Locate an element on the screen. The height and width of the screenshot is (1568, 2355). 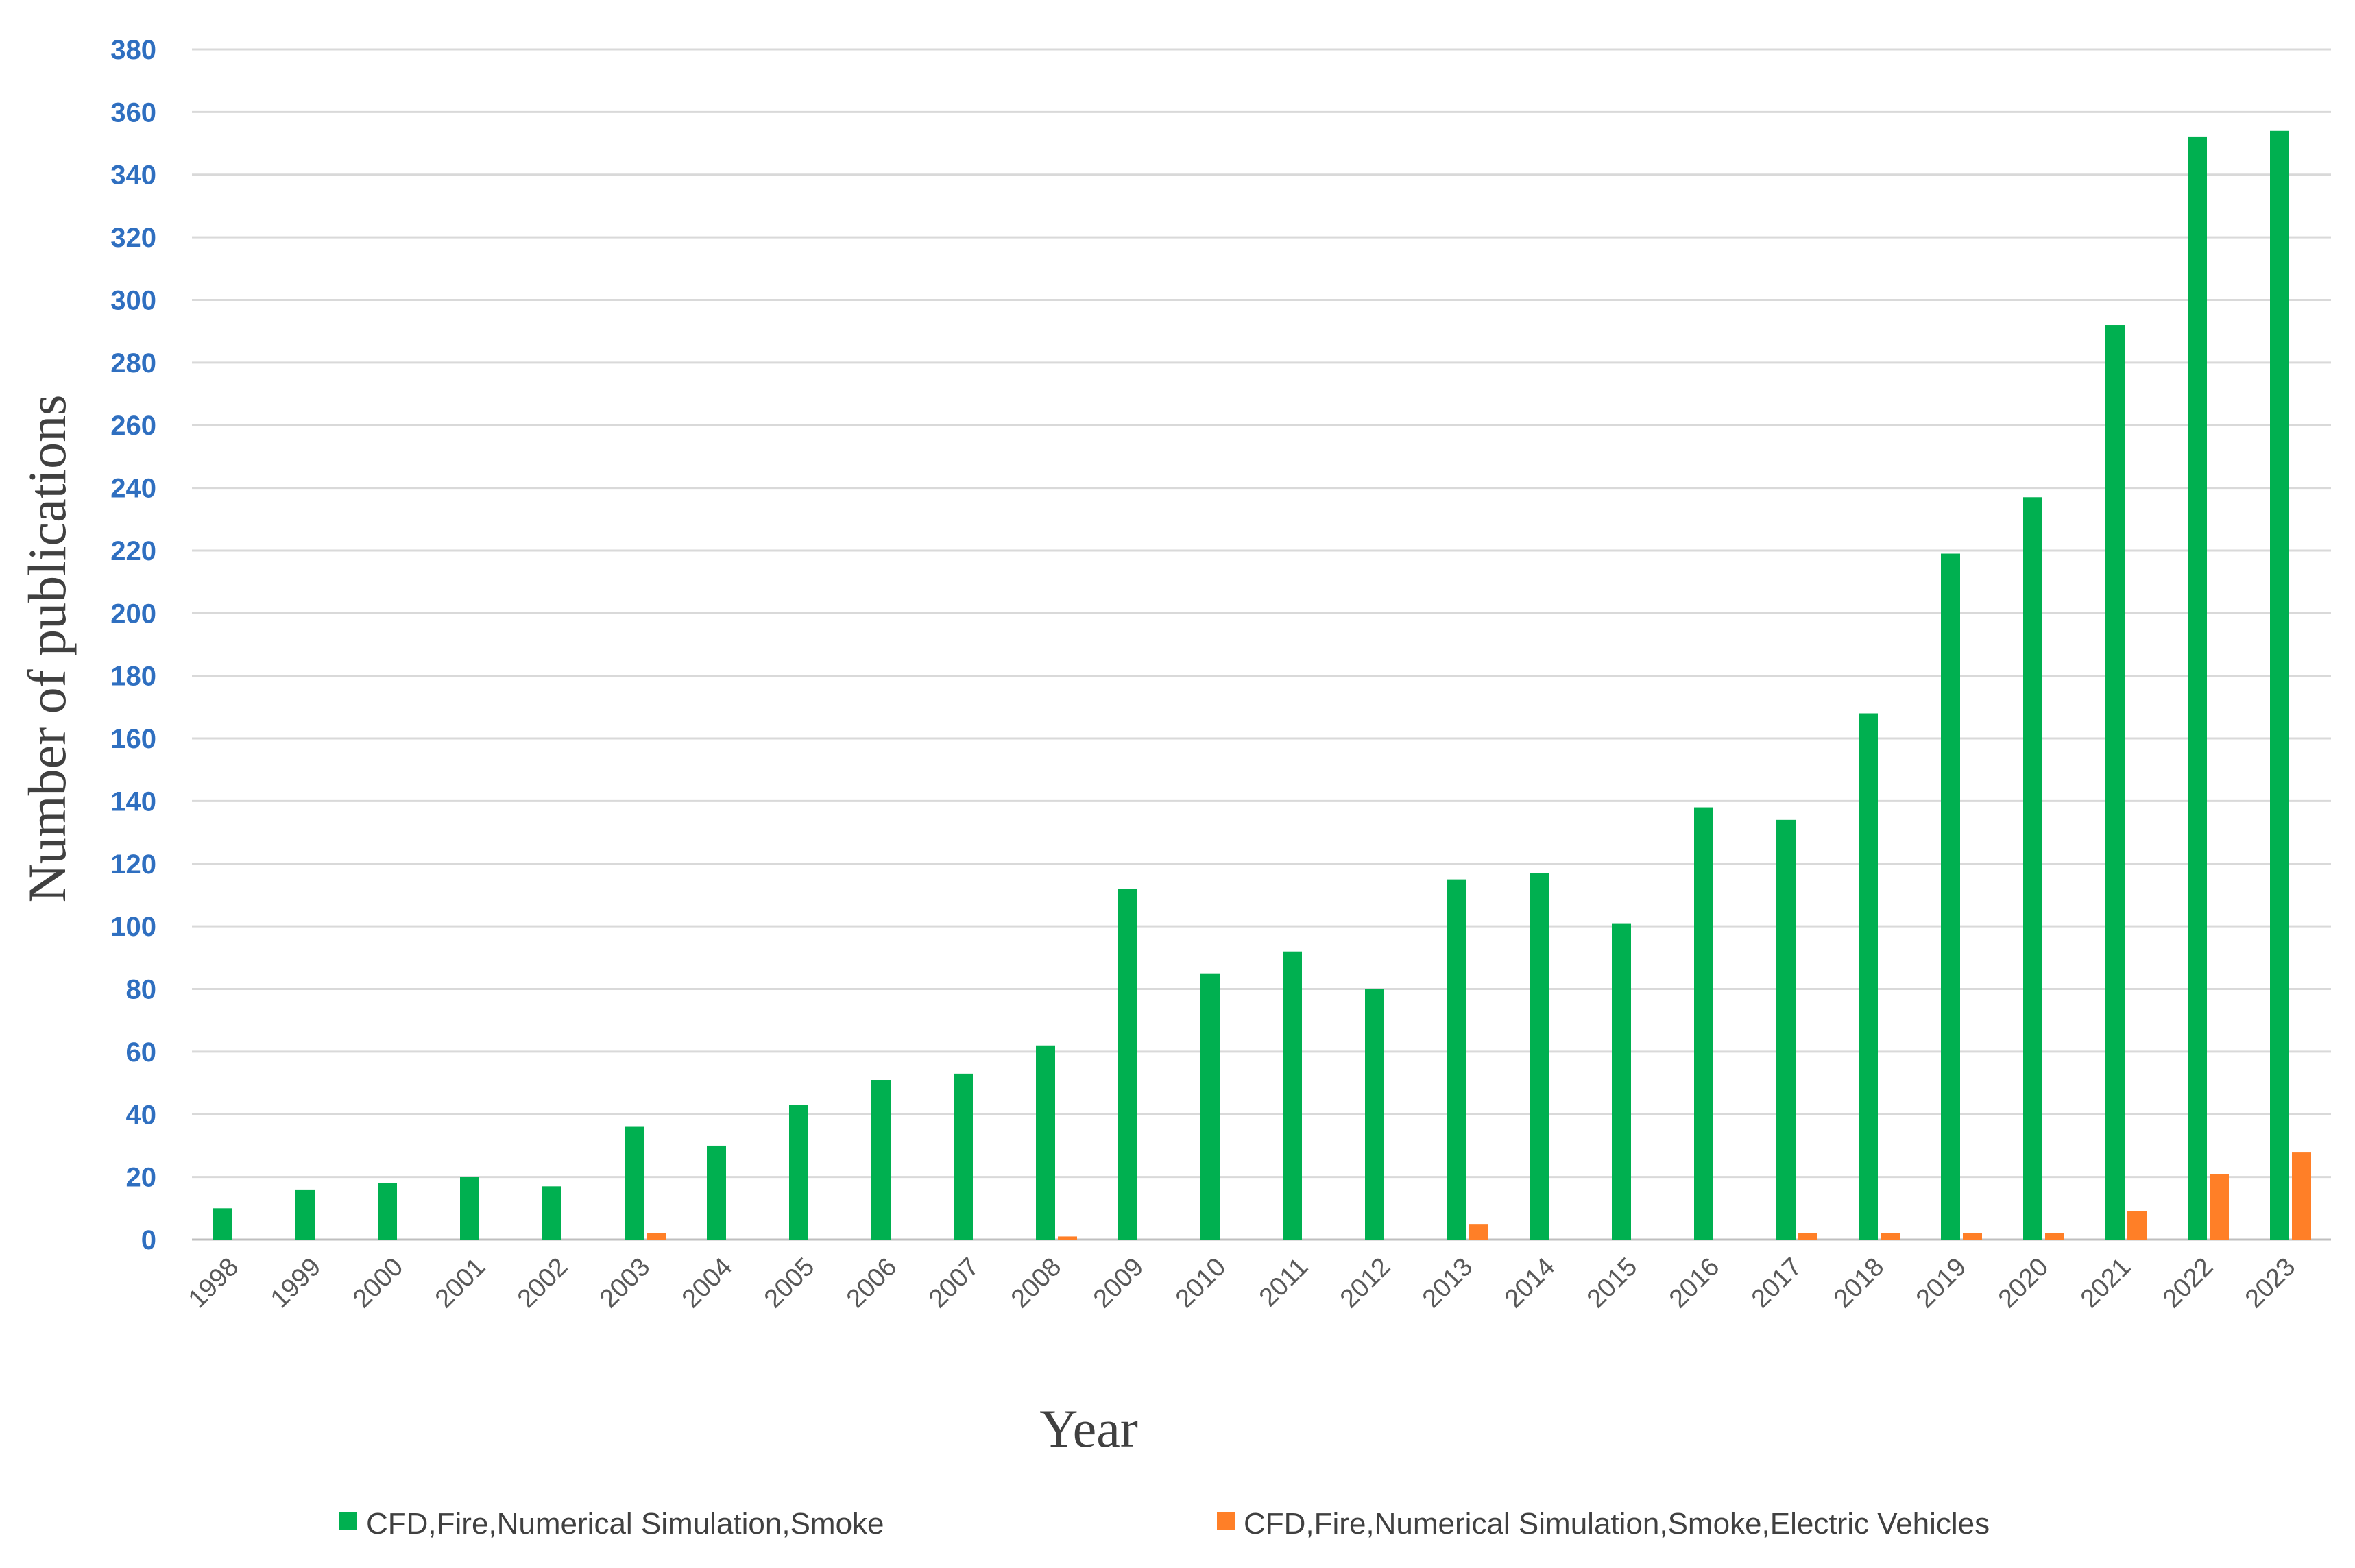
x-tick-label: 2001 is located at coordinates (460, 1283).